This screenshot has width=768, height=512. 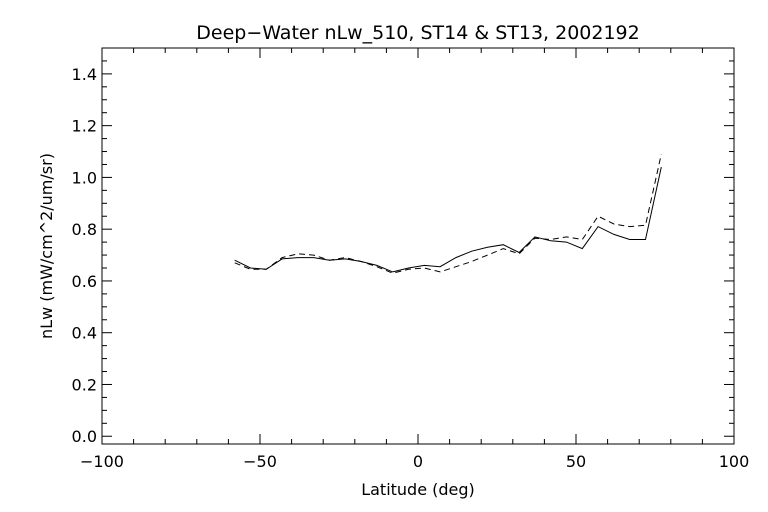 What do you see at coordinates (84, 74) in the screenshot?
I see `y-tick-label: 1.4` at bounding box center [84, 74].